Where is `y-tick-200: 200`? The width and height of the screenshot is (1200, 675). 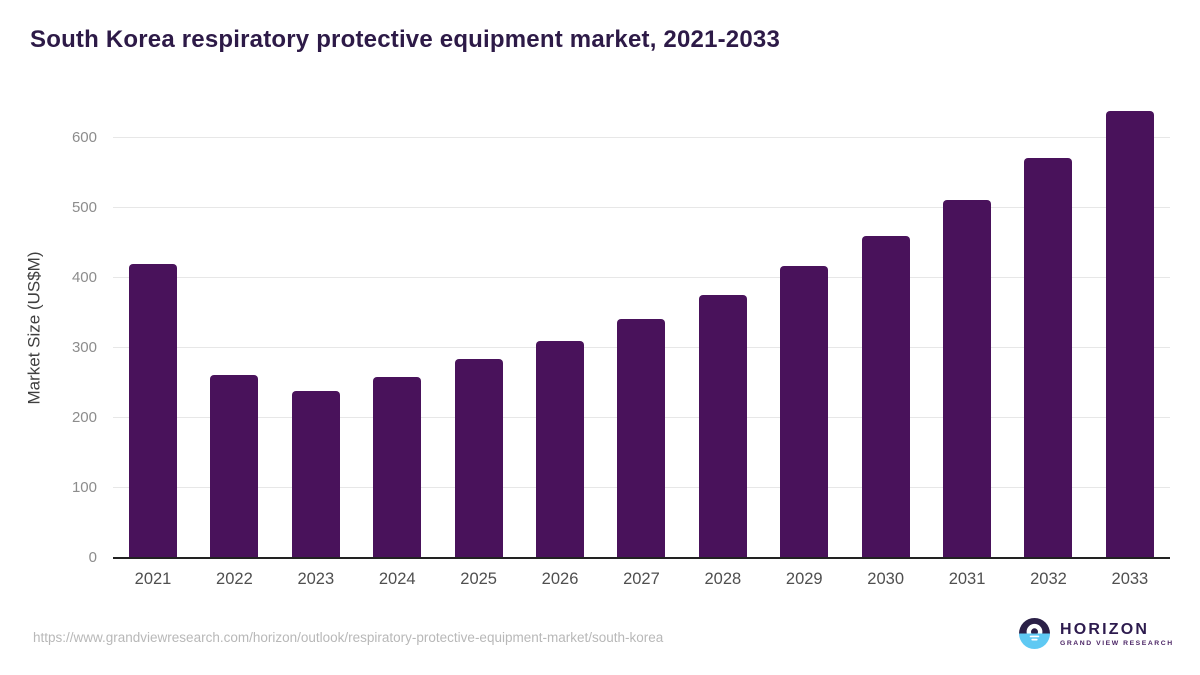 y-tick-200: 200 is located at coordinates (84, 417).